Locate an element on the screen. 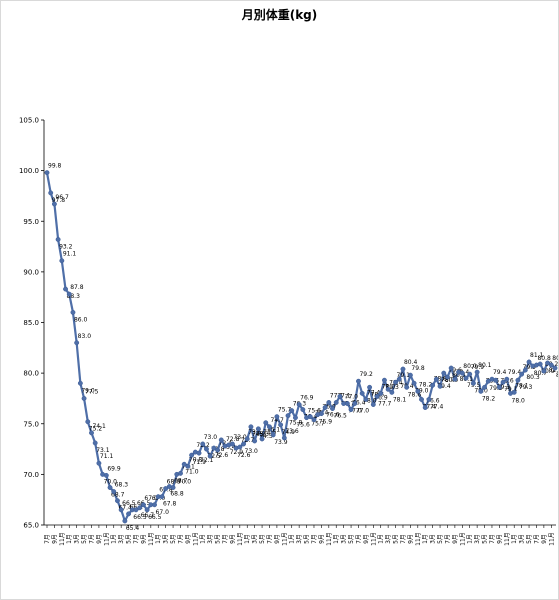 The width and height of the screenshot is (559, 600). data-label: 77.1 is located at coordinates (337, 395).